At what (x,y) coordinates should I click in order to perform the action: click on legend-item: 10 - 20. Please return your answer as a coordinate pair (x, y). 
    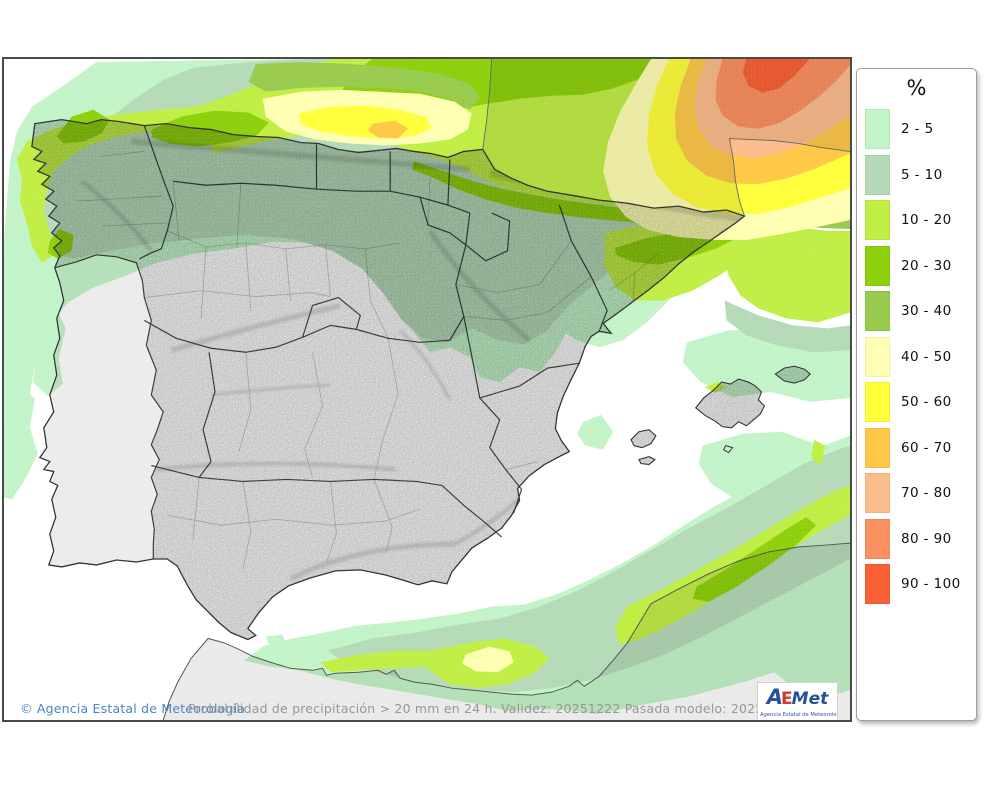
    Looking at the image, I should click on (920, 220).